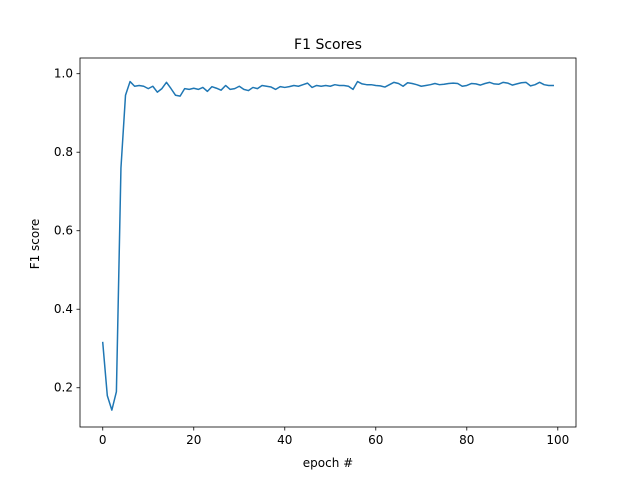  Describe the element at coordinates (103, 440) in the screenshot. I see `x-tick-label: 0` at that location.